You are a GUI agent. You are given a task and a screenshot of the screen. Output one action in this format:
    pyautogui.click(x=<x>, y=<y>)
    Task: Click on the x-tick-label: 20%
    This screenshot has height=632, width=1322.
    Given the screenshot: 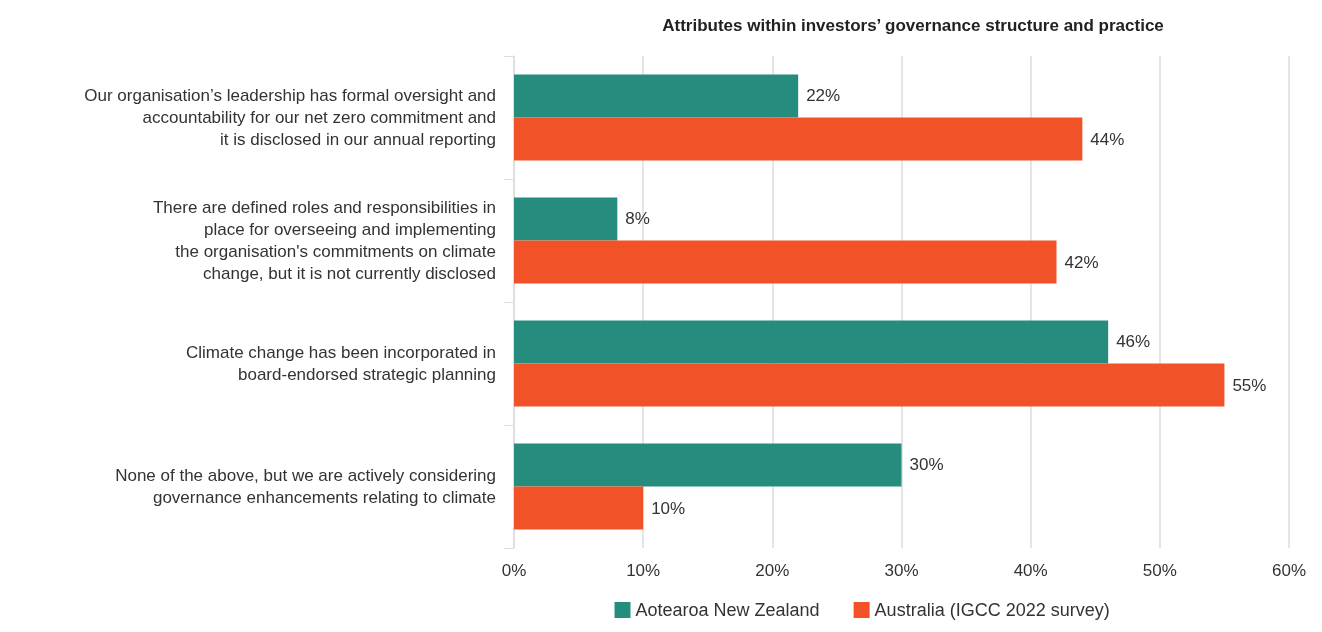 What is the action you would take?
    pyautogui.click(x=772, y=570)
    